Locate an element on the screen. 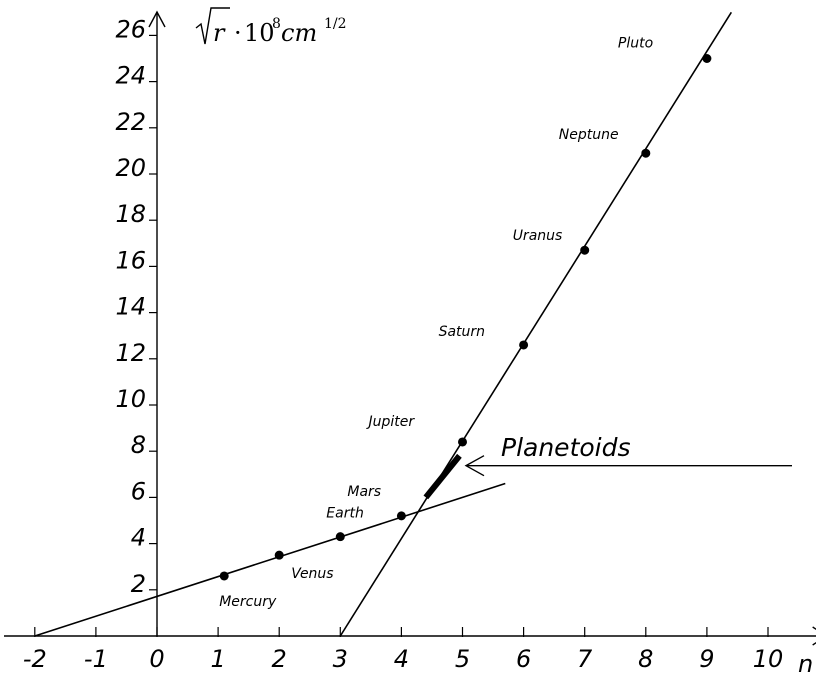  data-point-jupiter is located at coordinates (462, 442).